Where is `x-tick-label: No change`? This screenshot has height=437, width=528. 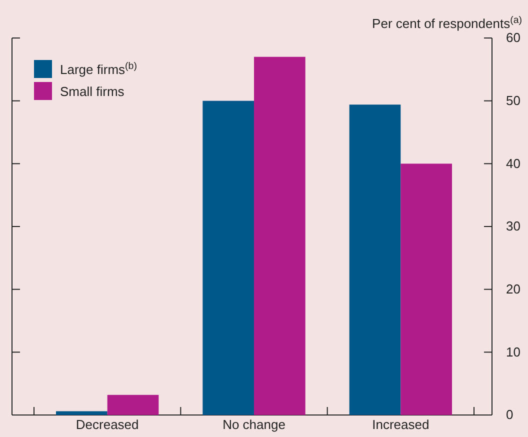
x-tick-label: No change is located at coordinates (254, 424).